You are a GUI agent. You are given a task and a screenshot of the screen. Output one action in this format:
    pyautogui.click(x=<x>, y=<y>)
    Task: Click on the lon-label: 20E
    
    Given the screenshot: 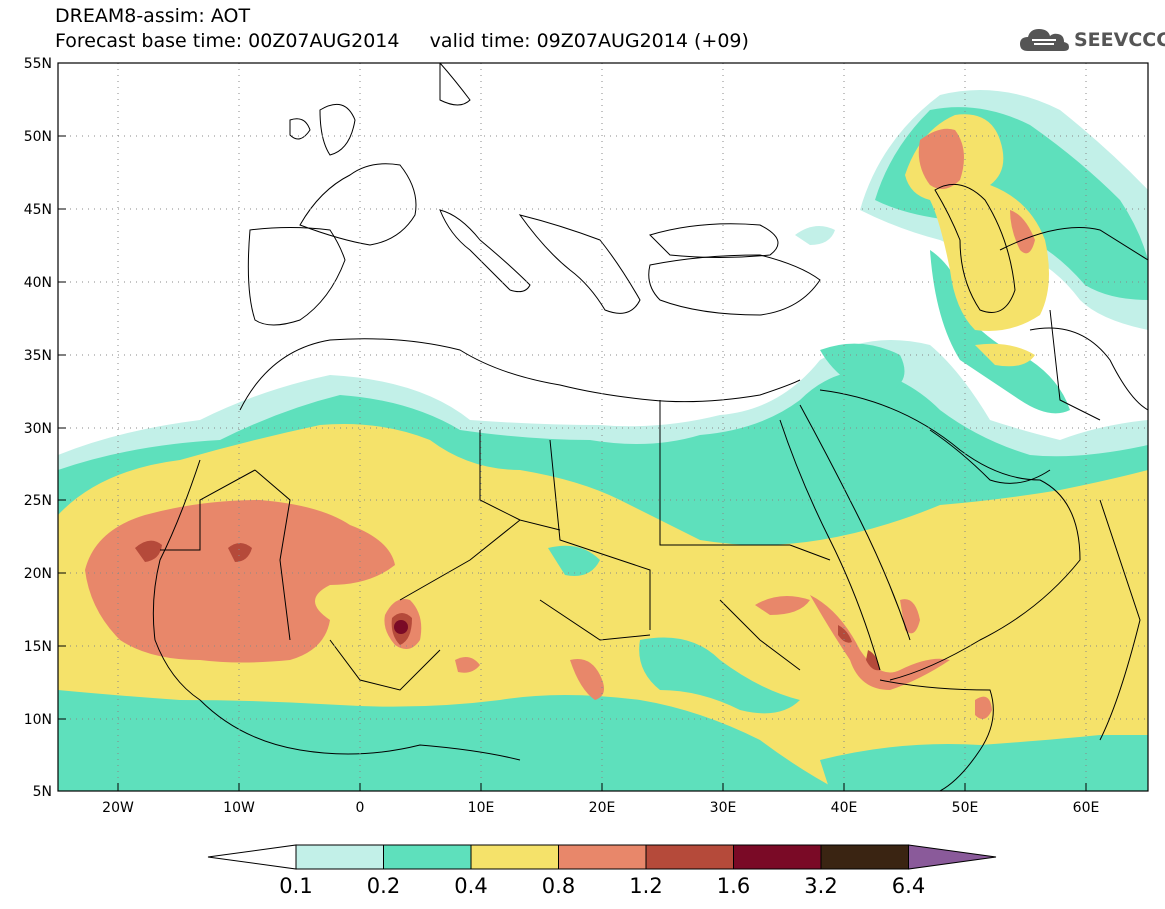 What is the action you would take?
    pyautogui.click(x=602, y=808)
    